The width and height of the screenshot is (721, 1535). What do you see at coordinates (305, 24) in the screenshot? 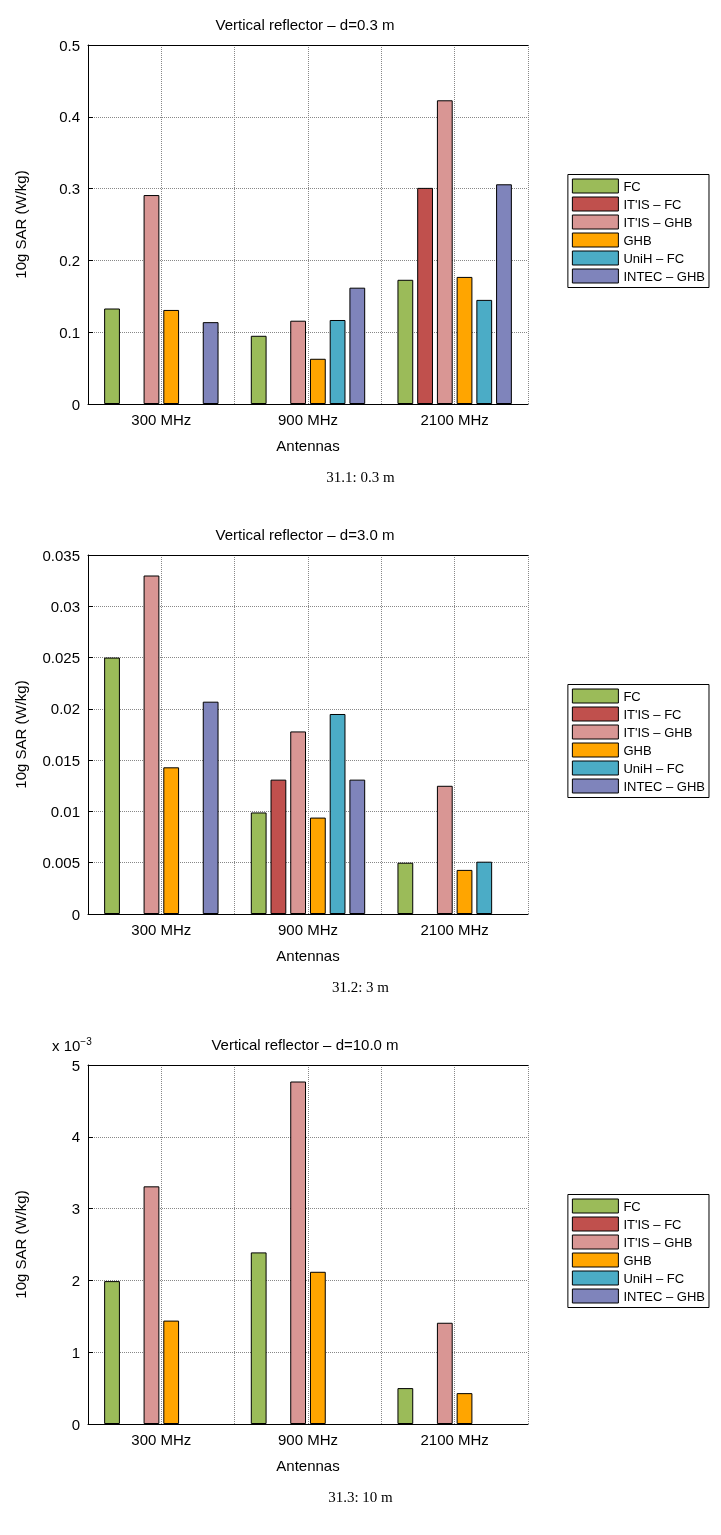
I see `chart-title: Vertical reflector – d=0.3 m` at bounding box center [305, 24].